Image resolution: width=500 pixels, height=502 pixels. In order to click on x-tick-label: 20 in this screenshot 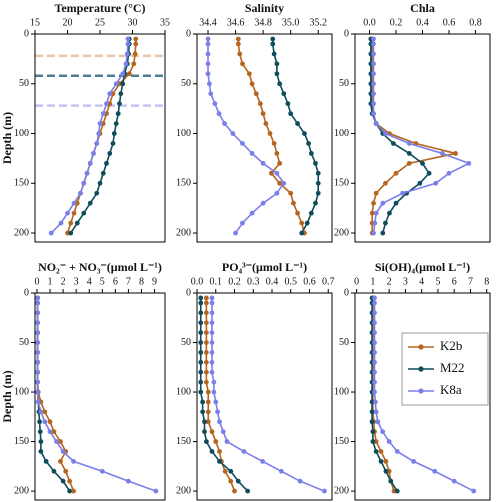, I will do `click(68, 22)`.